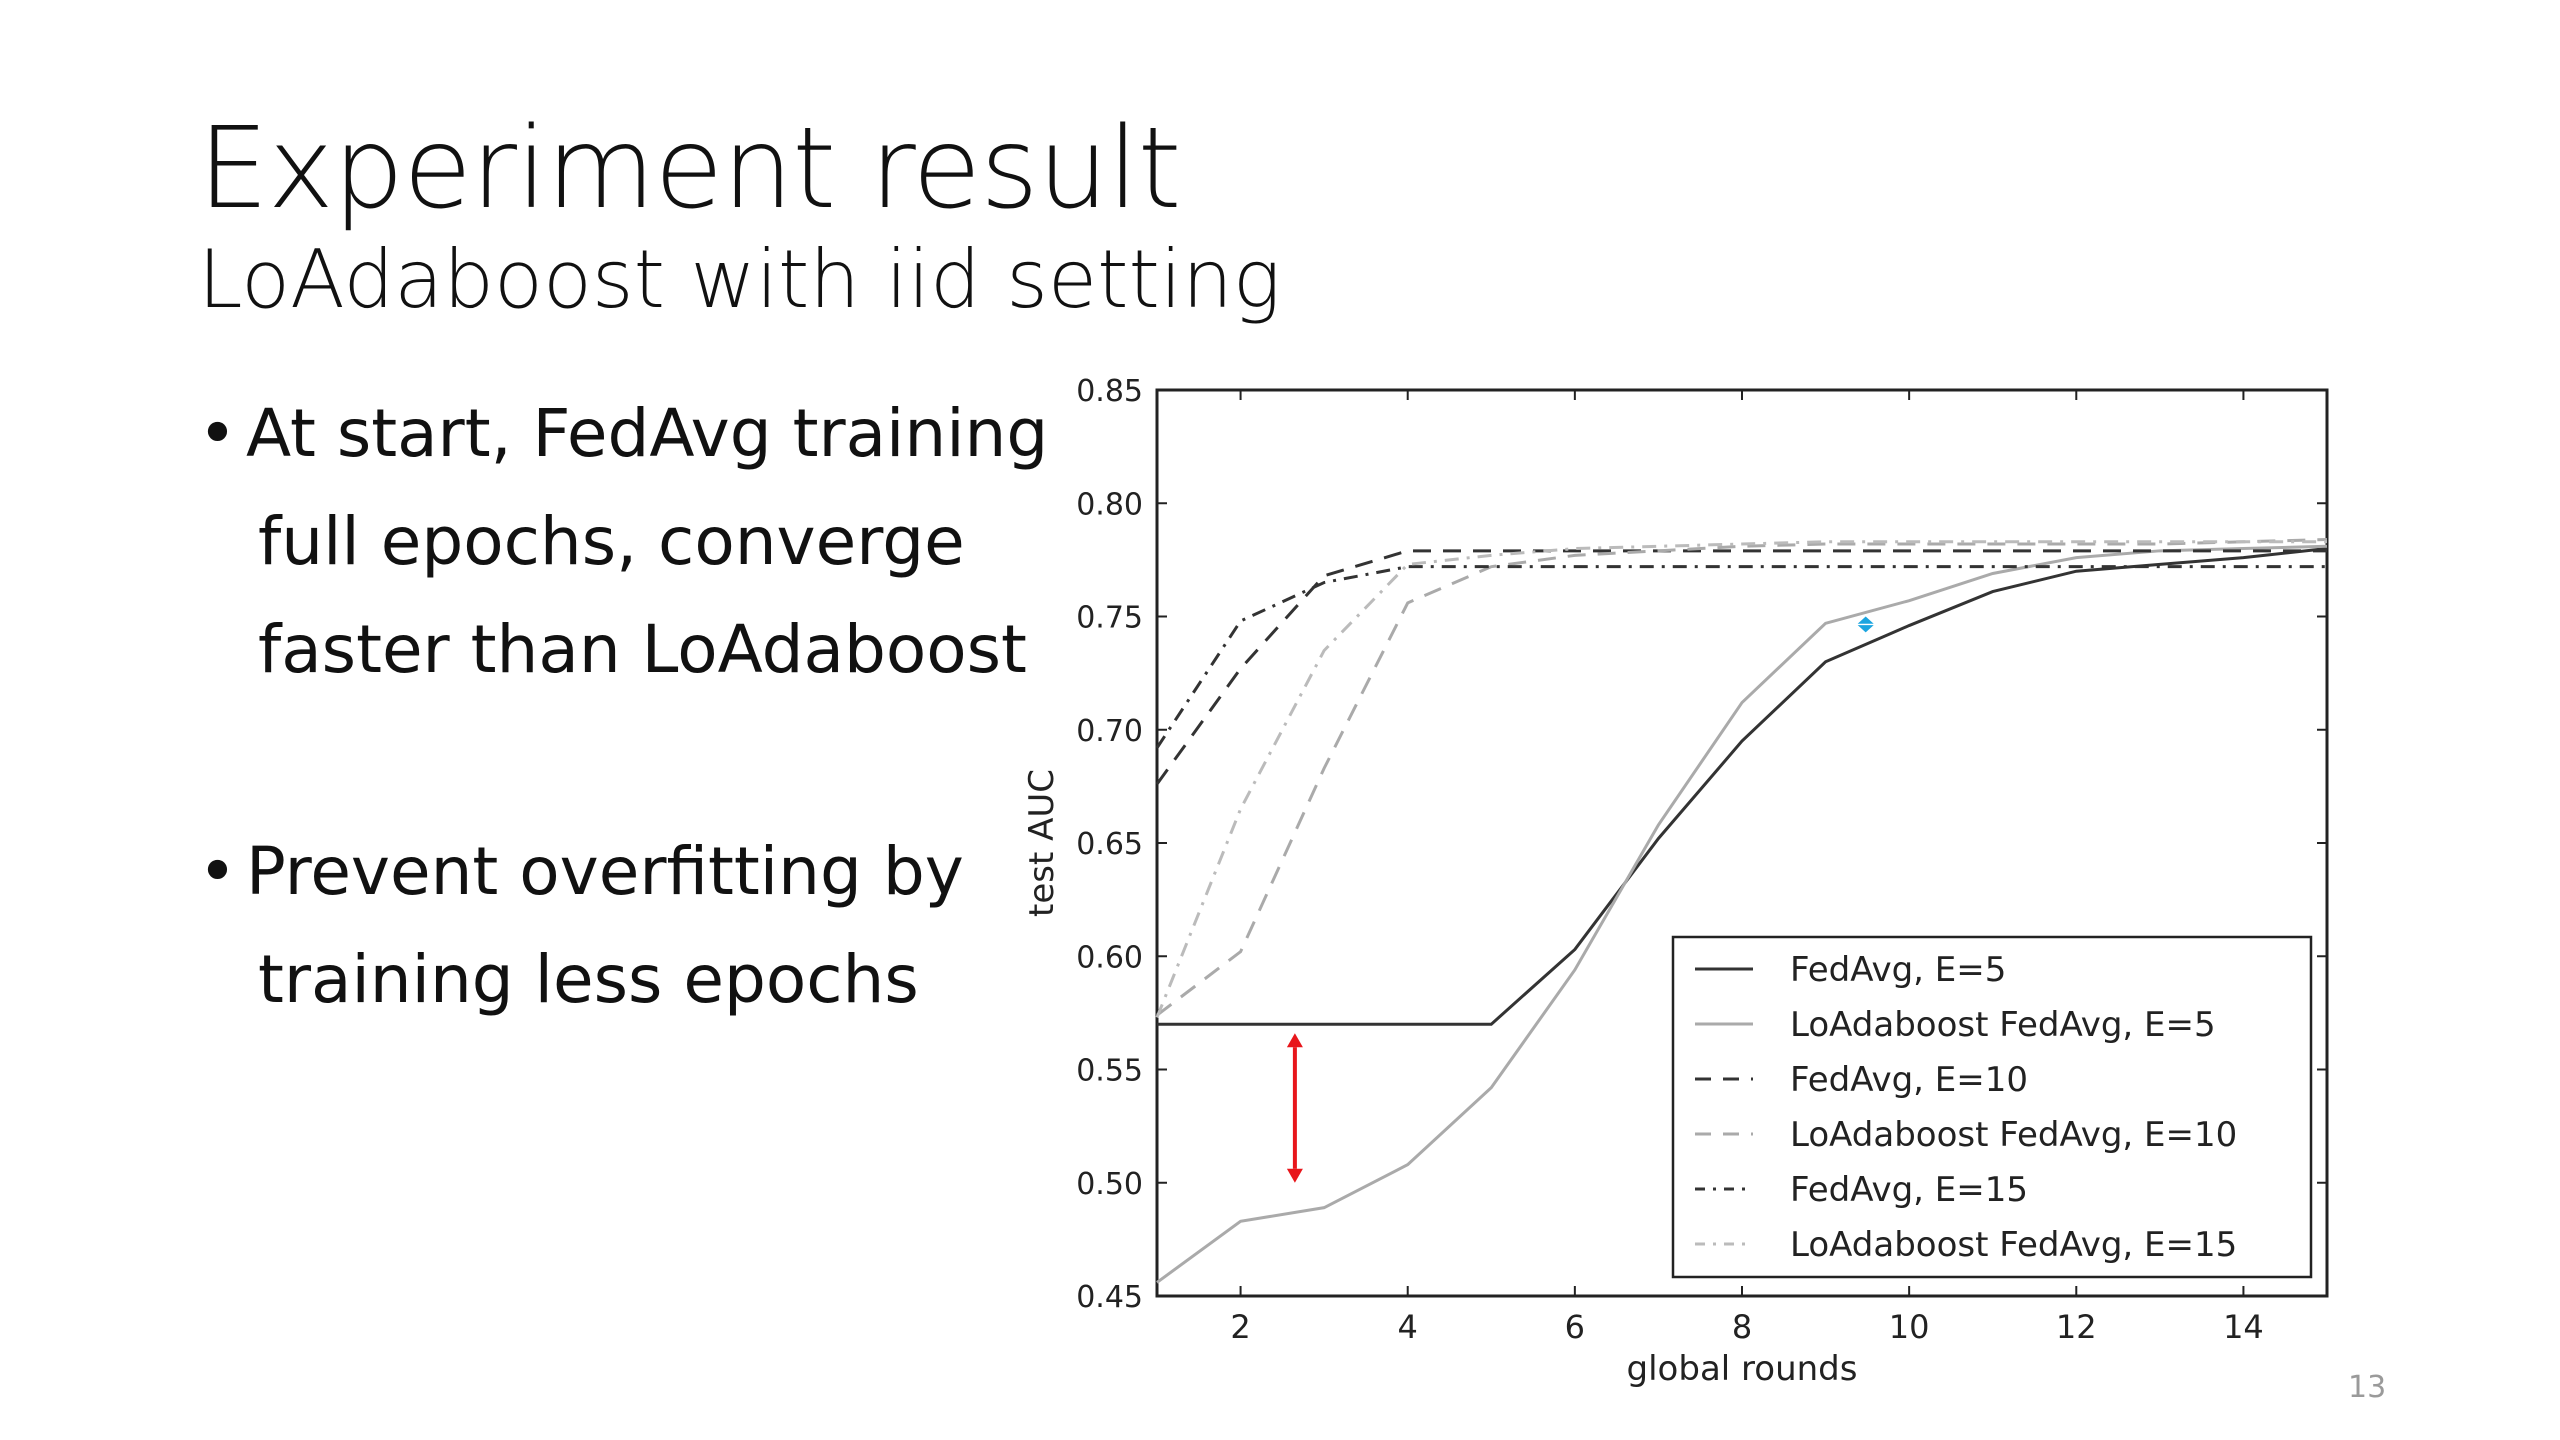  What do you see at coordinates (2076, 1327) in the screenshot?
I see `x-tick-label: 12` at bounding box center [2076, 1327].